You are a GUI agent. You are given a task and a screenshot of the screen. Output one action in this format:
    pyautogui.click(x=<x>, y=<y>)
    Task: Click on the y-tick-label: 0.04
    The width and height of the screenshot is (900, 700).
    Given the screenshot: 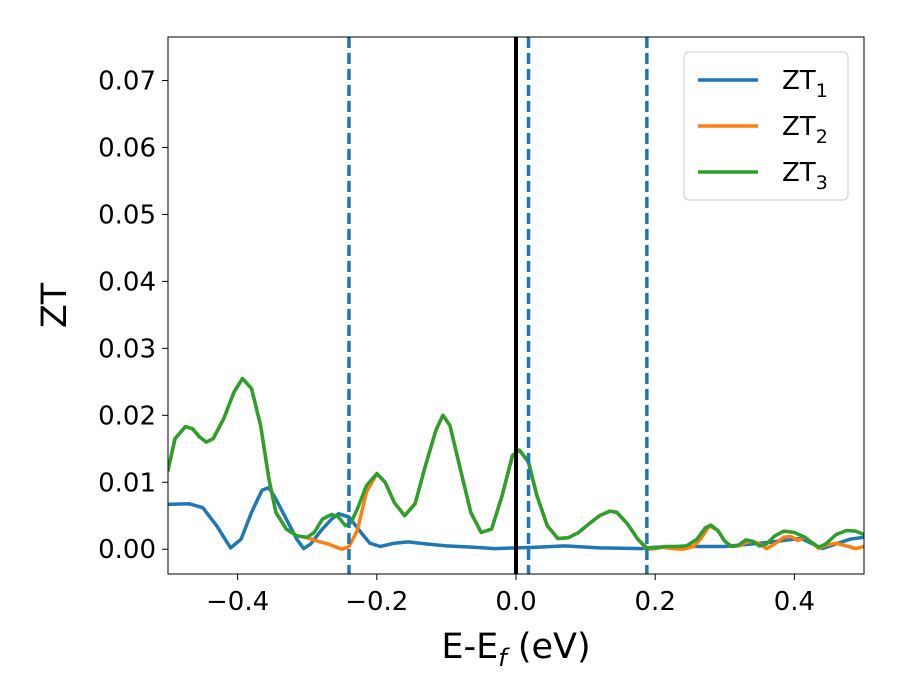 What is the action you would take?
    pyautogui.click(x=127, y=282)
    